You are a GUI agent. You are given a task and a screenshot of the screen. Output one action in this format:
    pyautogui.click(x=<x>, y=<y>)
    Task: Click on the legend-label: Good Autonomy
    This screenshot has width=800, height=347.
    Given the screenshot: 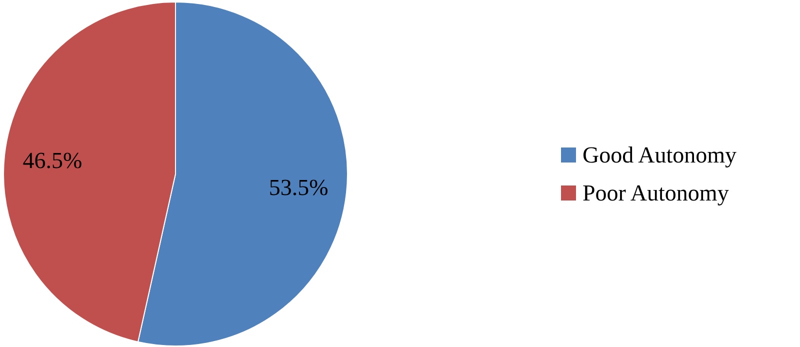 What is the action you would take?
    pyautogui.click(x=659, y=155)
    